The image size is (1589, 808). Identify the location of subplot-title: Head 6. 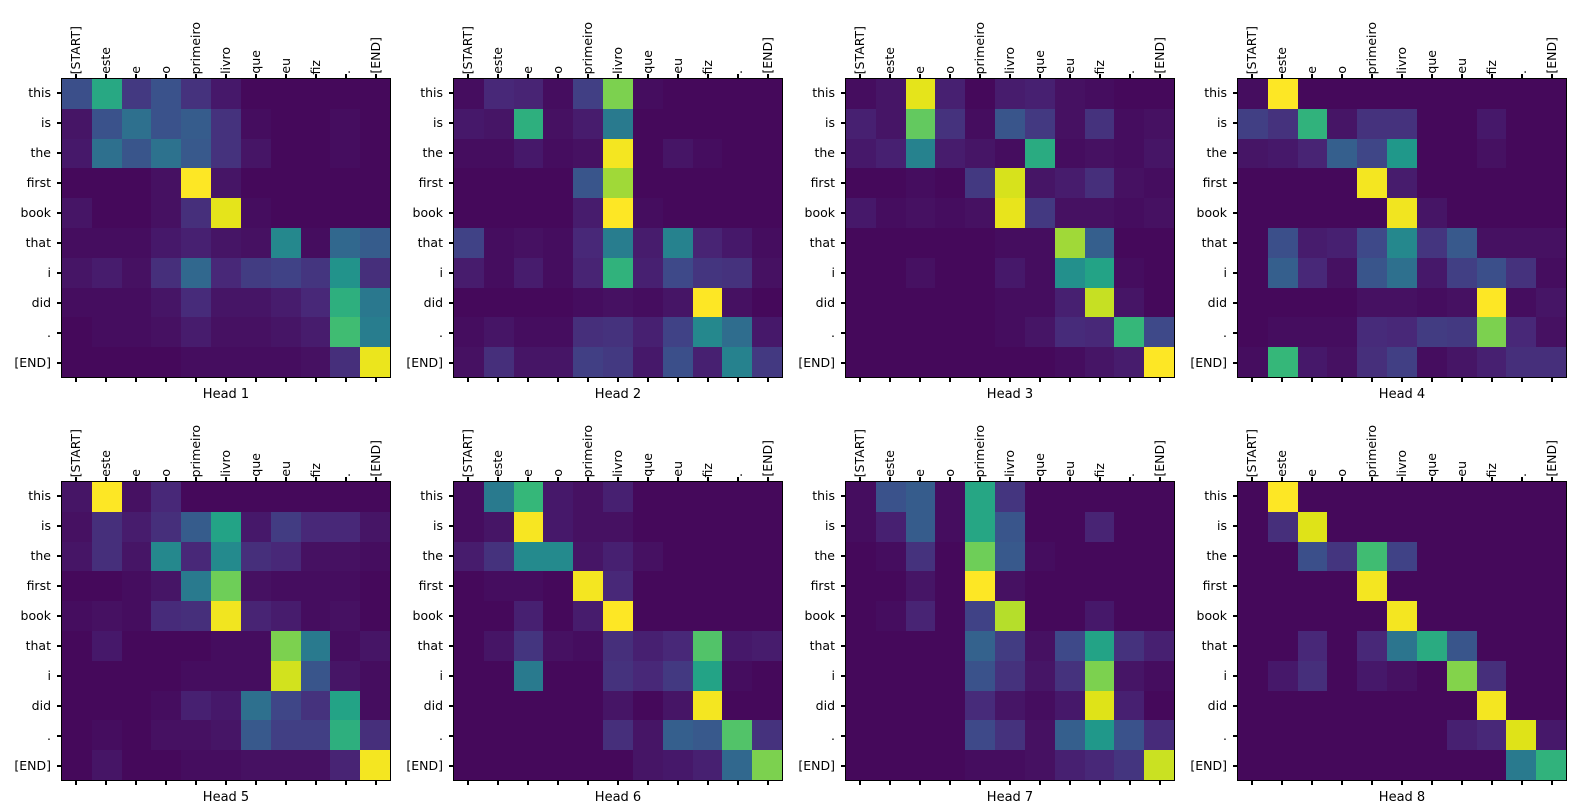
(618, 797).